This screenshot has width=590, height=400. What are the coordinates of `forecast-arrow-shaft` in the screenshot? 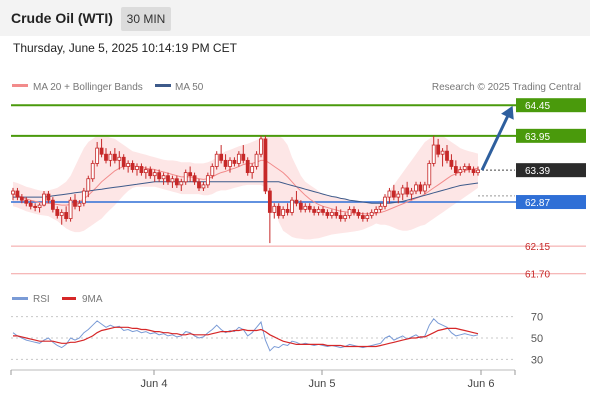 It's located at (496, 140).